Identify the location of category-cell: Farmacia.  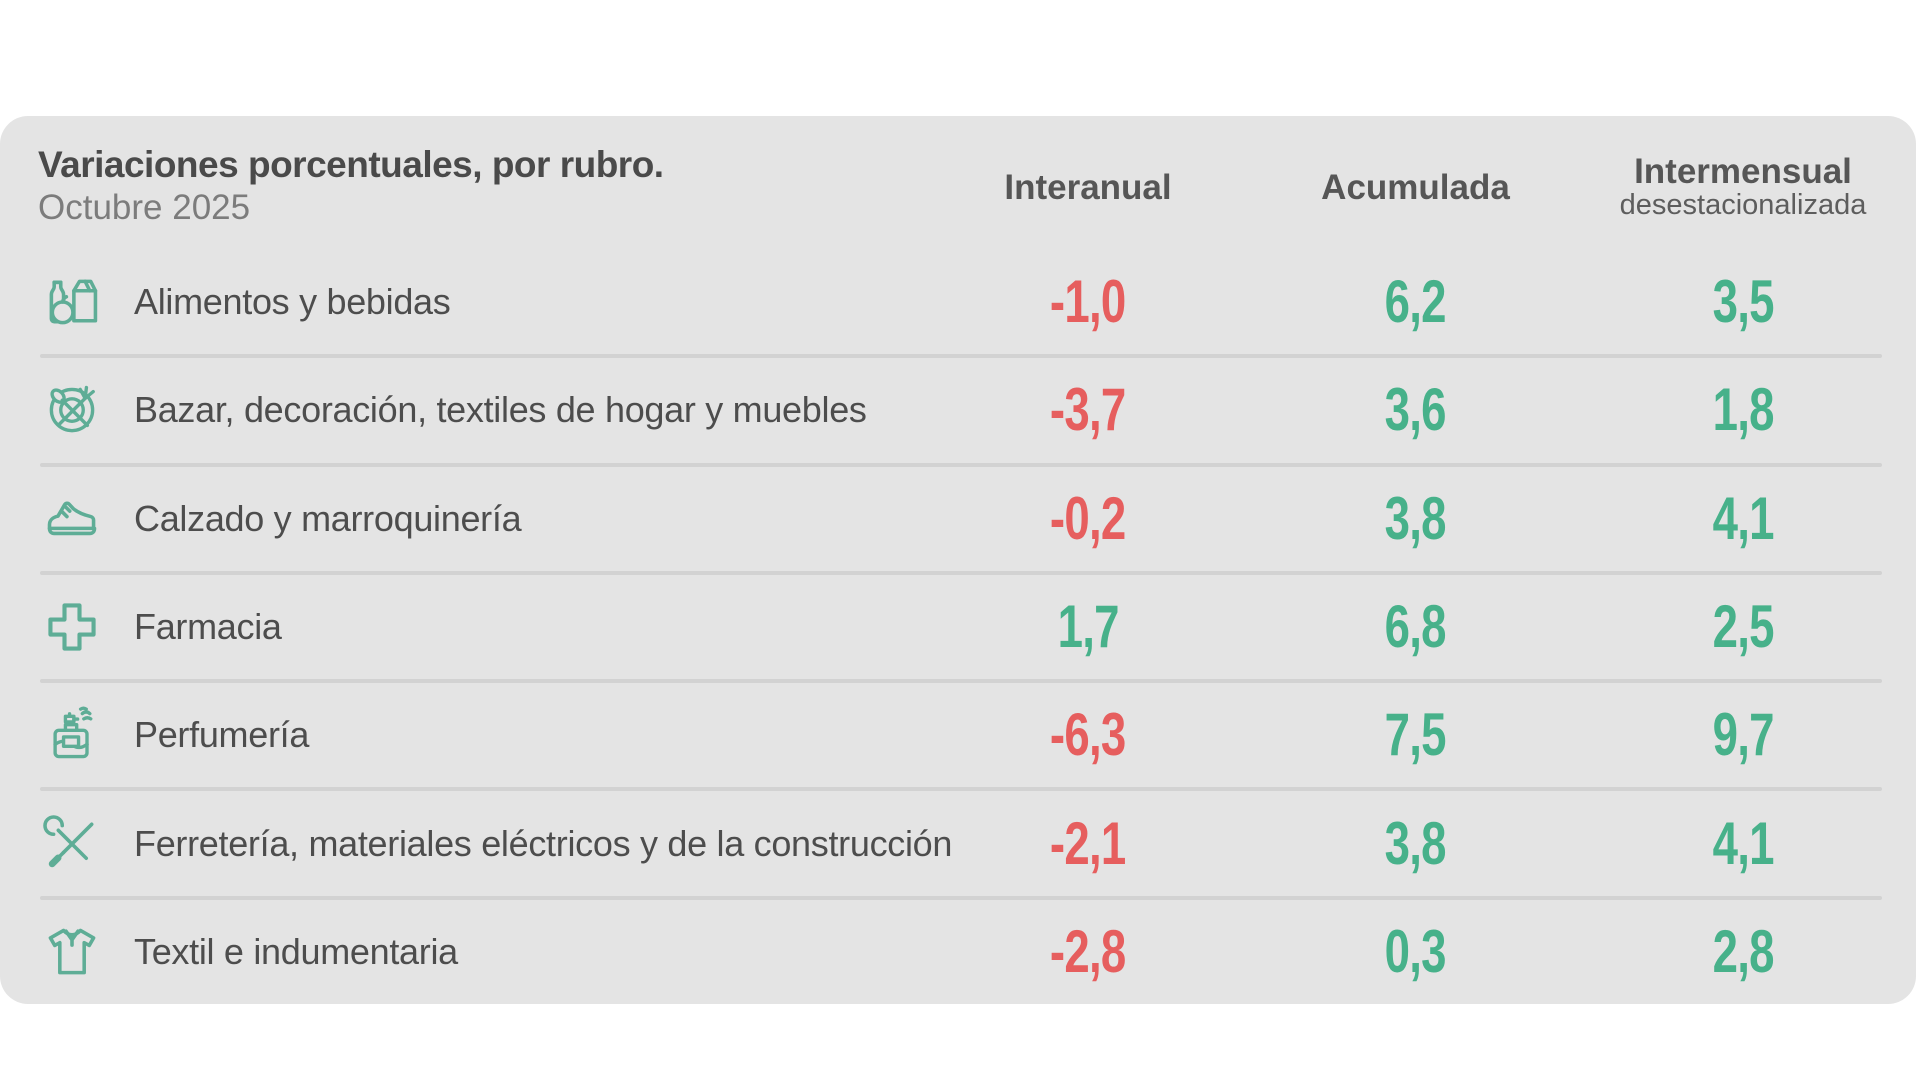
(480, 627).